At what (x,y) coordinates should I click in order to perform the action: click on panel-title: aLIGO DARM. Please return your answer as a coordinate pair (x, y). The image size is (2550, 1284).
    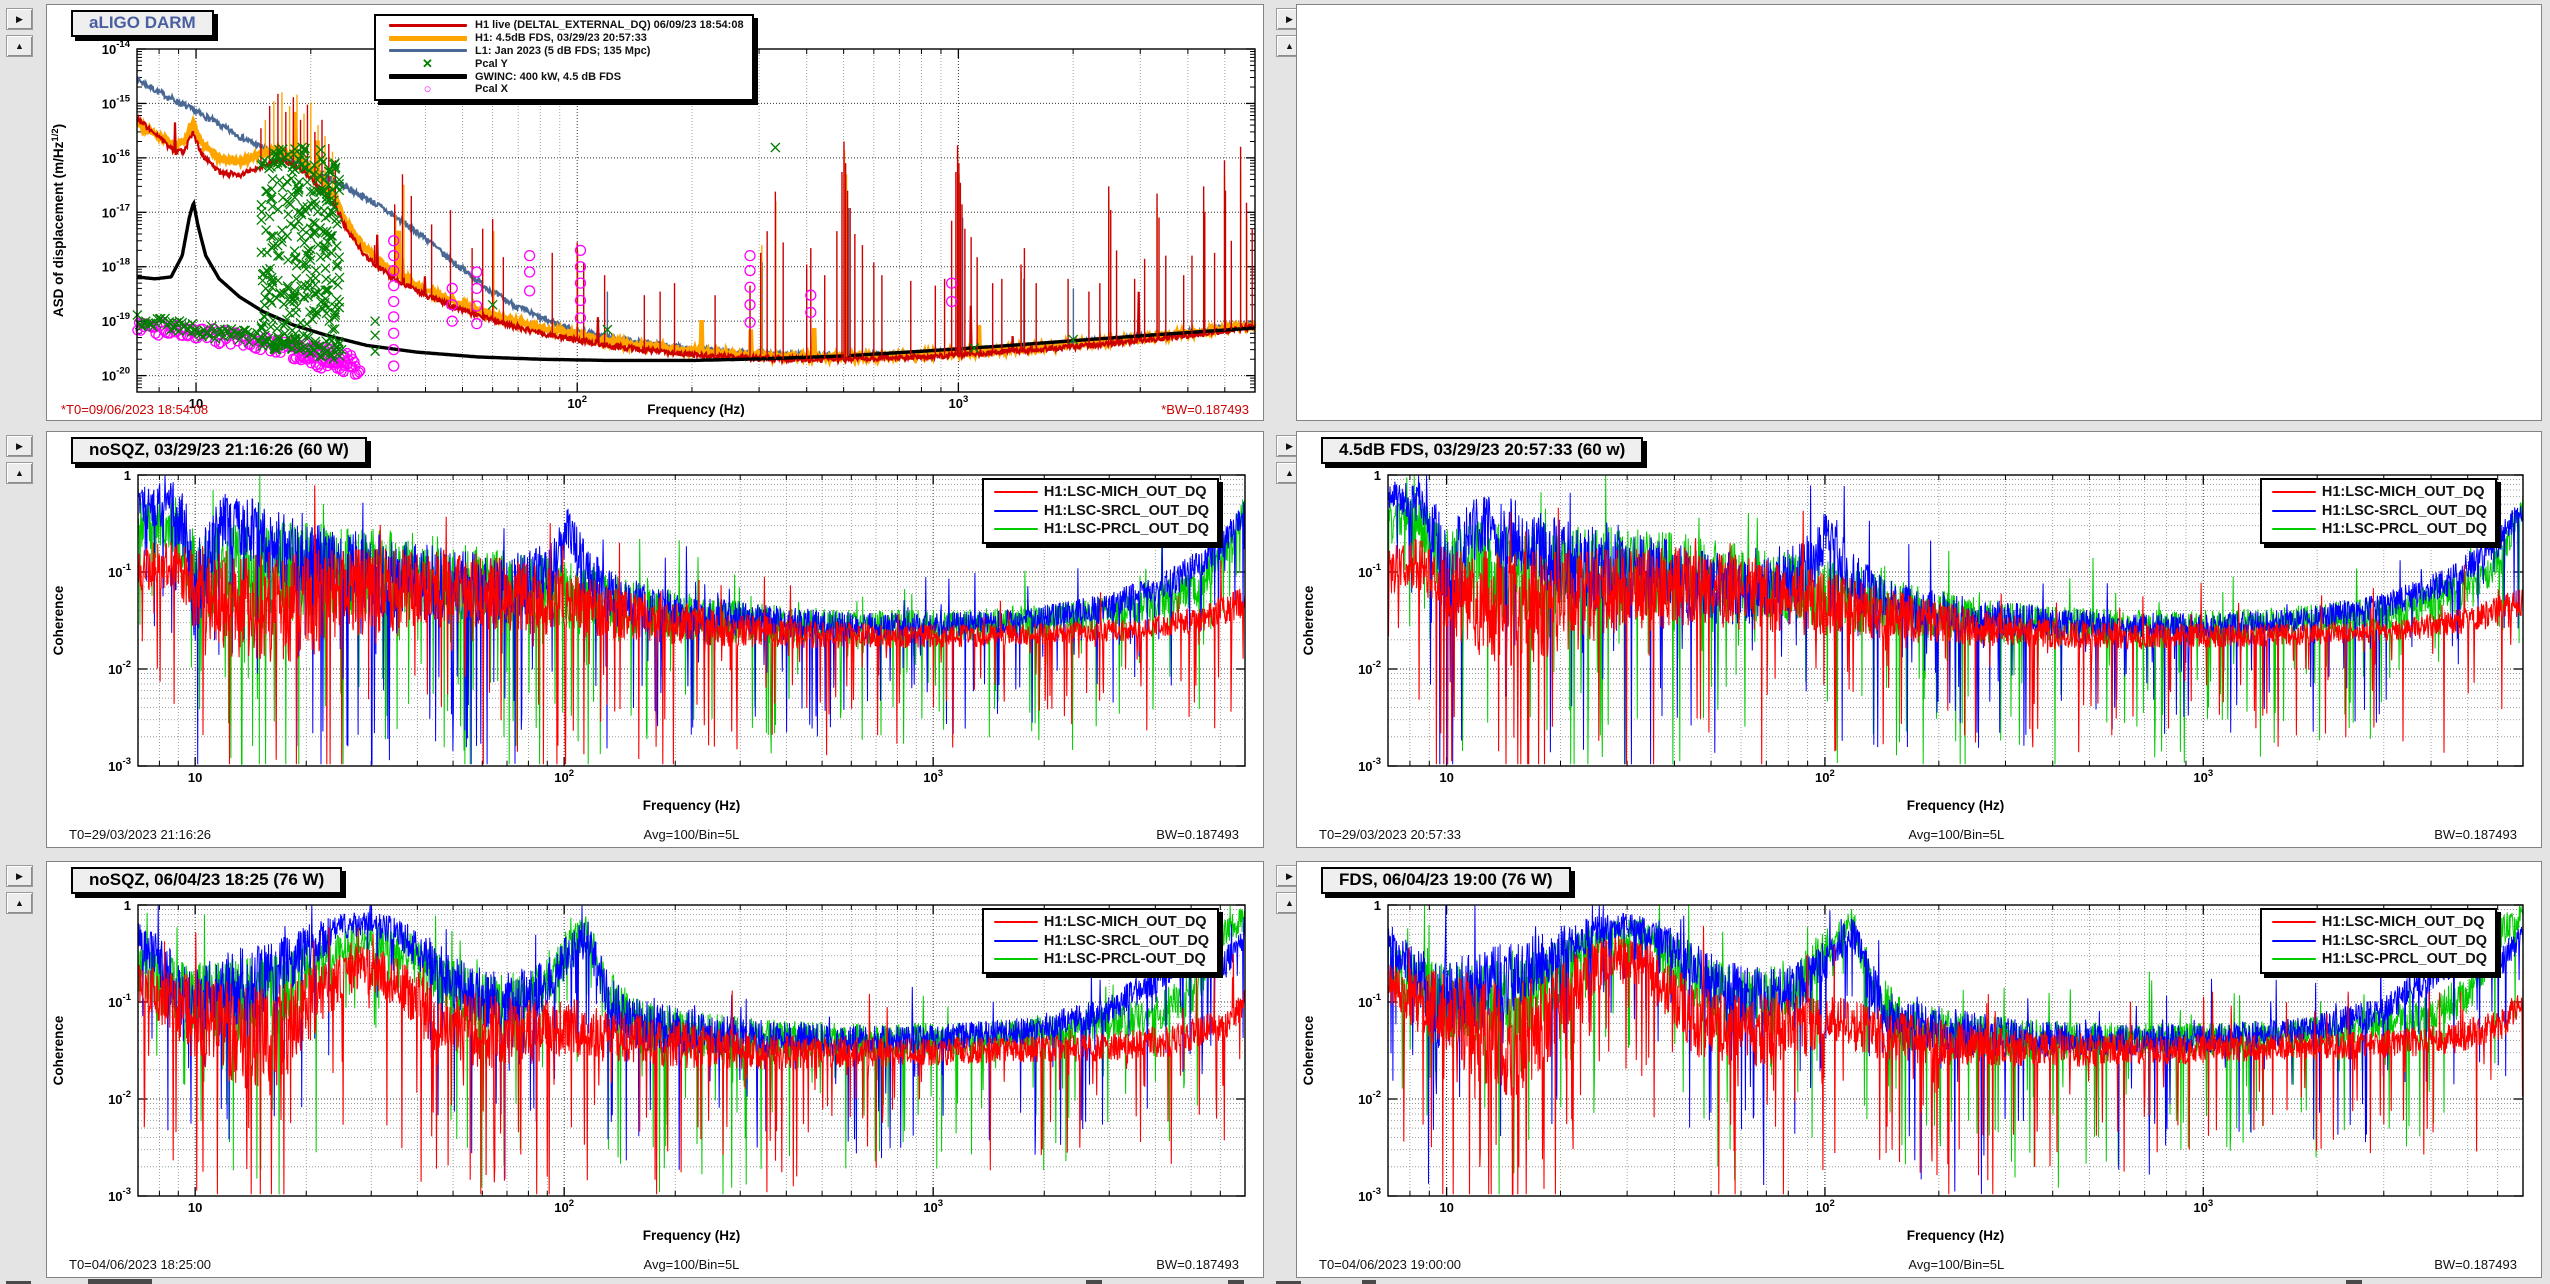
    Looking at the image, I should click on (142, 23).